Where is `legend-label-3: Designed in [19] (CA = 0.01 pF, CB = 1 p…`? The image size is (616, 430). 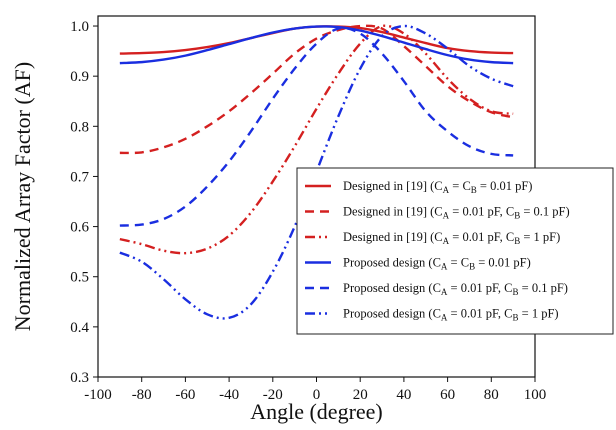
legend-label-3: Designed in [19] (CA = 0.01 pF, CB = 1 p… is located at coordinates (451, 238).